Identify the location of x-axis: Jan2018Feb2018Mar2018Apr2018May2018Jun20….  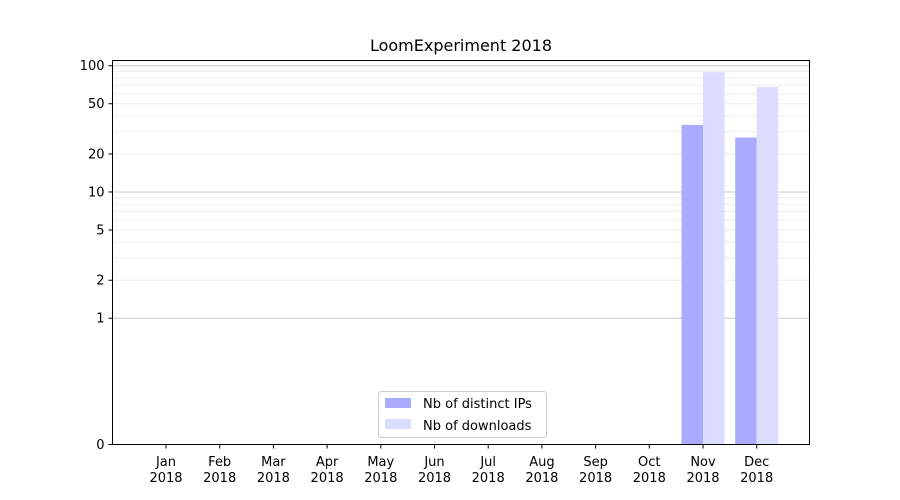
(461, 465).